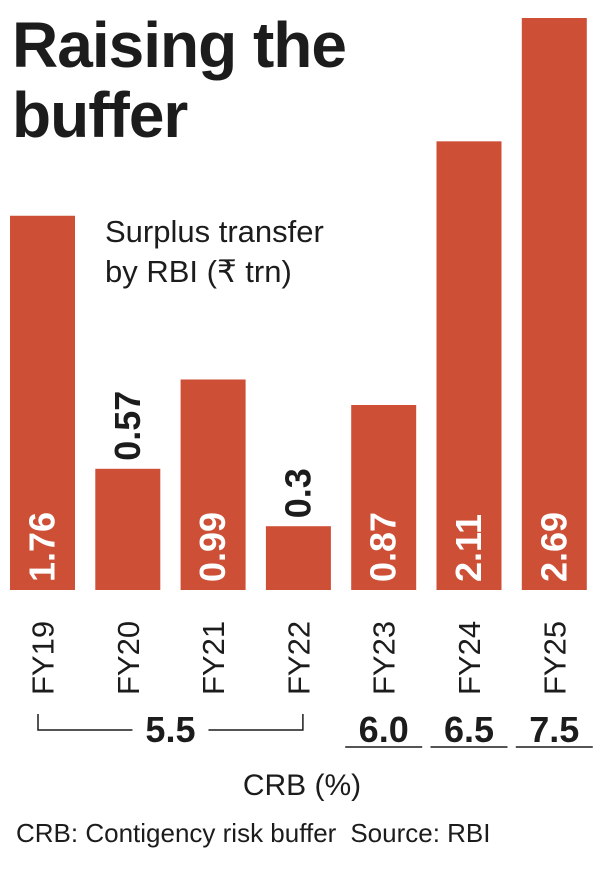 The image size is (604, 875). What do you see at coordinates (298, 658) in the screenshot?
I see `category-label-fy22: FY22` at bounding box center [298, 658].